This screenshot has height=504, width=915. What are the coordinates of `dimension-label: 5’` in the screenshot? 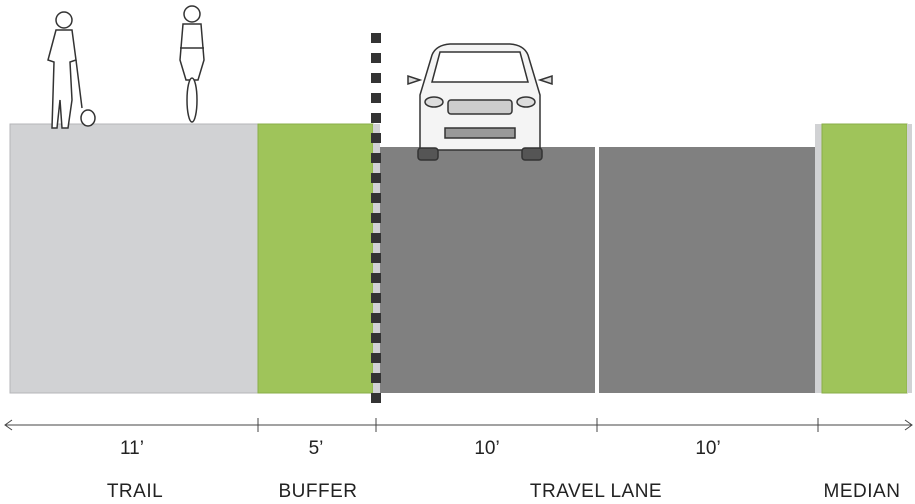 It's located at (316, 448).